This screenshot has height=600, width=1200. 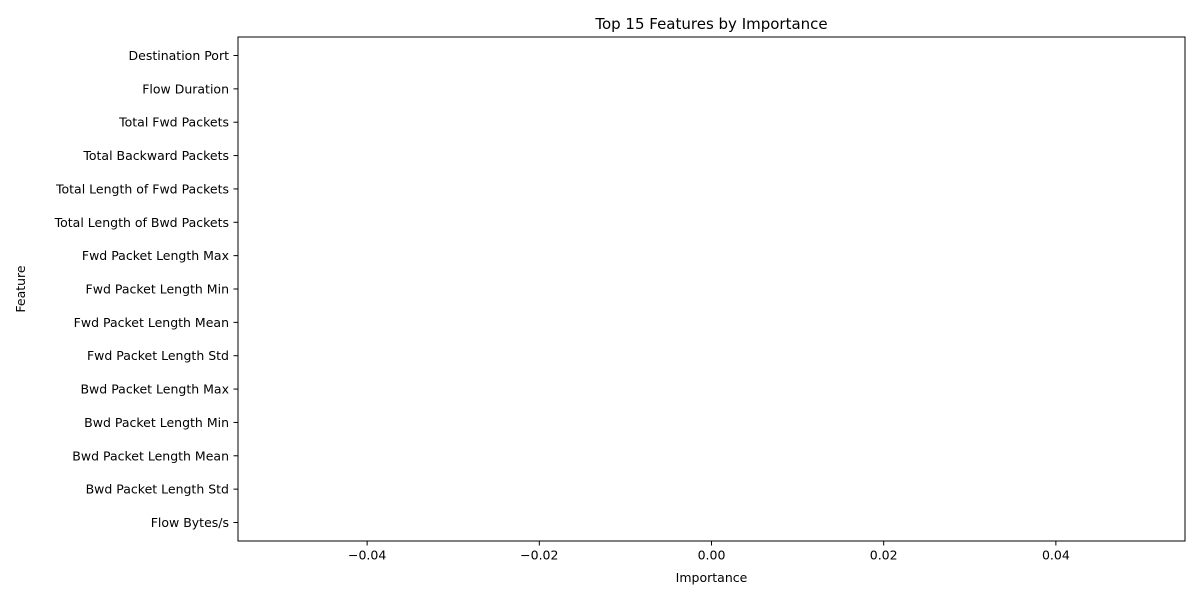 I want to click on x-tick-label: 0.04, so click(x=1056, y=555).